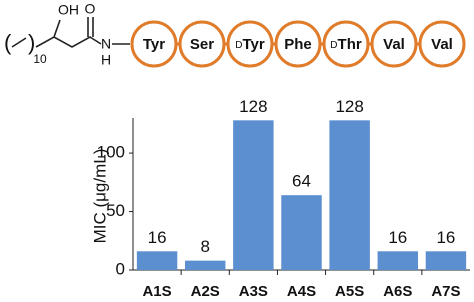  What do you see at coordinates (204, 246) in the screenshot?
I see `value-label: 8` at bounding box center [204, 246].